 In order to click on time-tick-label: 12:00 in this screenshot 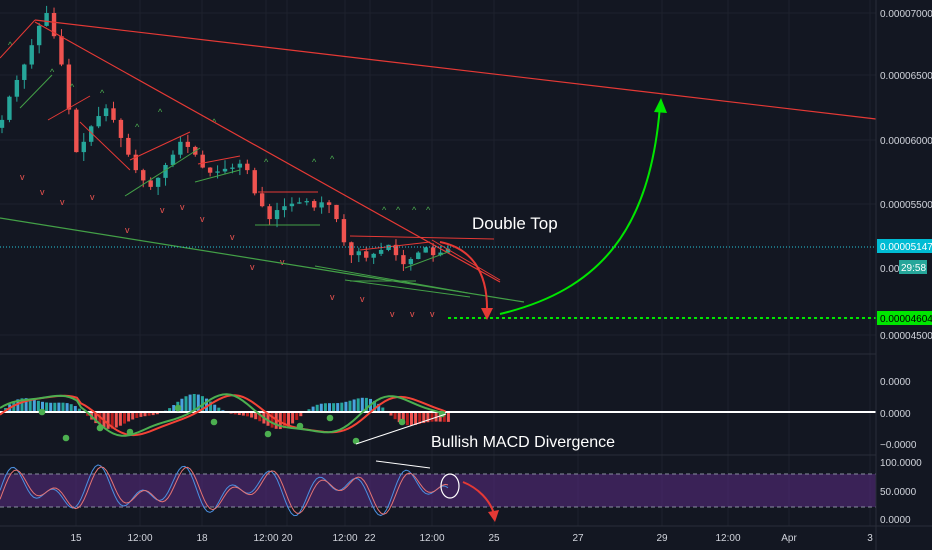, I will do `click(265, 538)`.